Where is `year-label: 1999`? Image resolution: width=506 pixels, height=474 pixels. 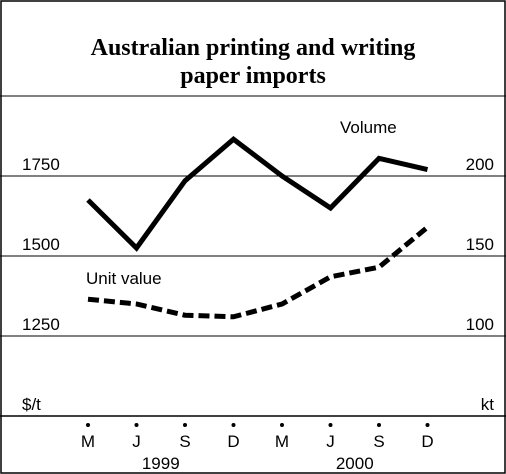
year-label: 1999 is located at coordinates (161, 463).